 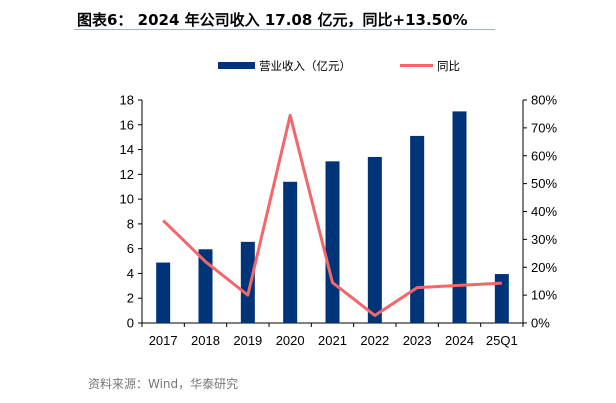 What do you see at coordinates (127, 124) in the screenshot?
I see `left-tick-label: 16` at bounding box center [127, 124].